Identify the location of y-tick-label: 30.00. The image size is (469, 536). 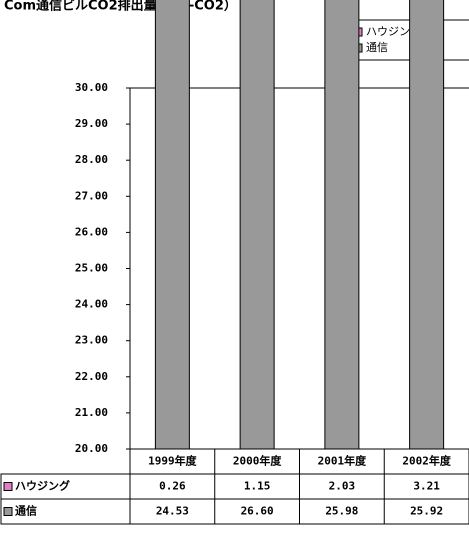
(91, 87).